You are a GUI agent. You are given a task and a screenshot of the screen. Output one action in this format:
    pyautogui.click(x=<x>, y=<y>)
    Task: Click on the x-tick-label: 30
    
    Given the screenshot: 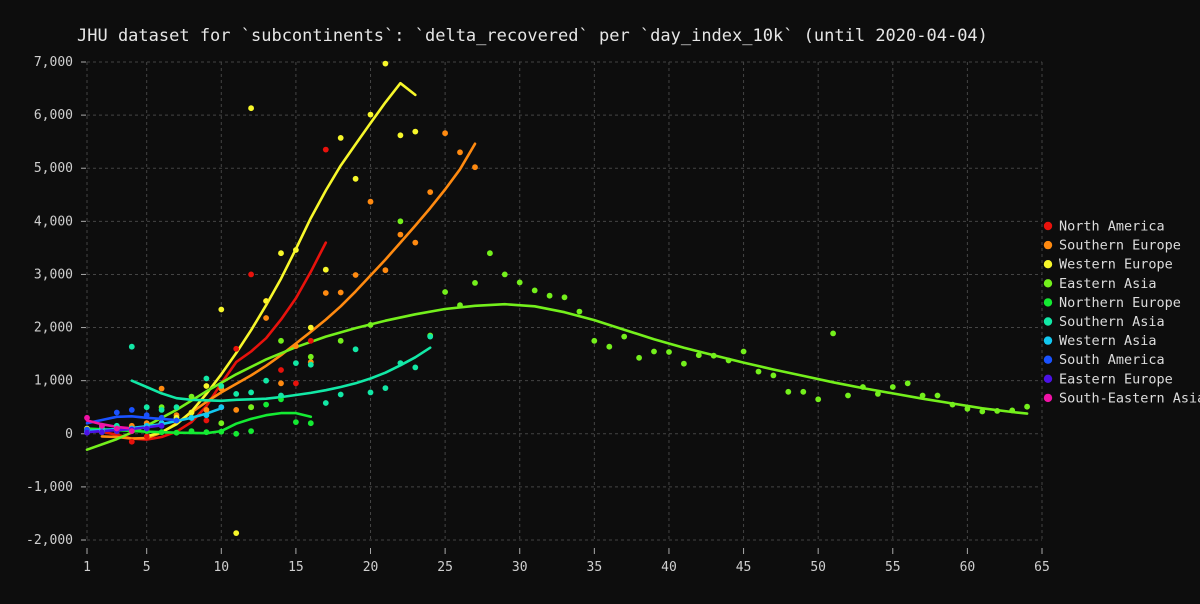 What is the action you would take?
    pyautogui.click(x=520, y=567)
    